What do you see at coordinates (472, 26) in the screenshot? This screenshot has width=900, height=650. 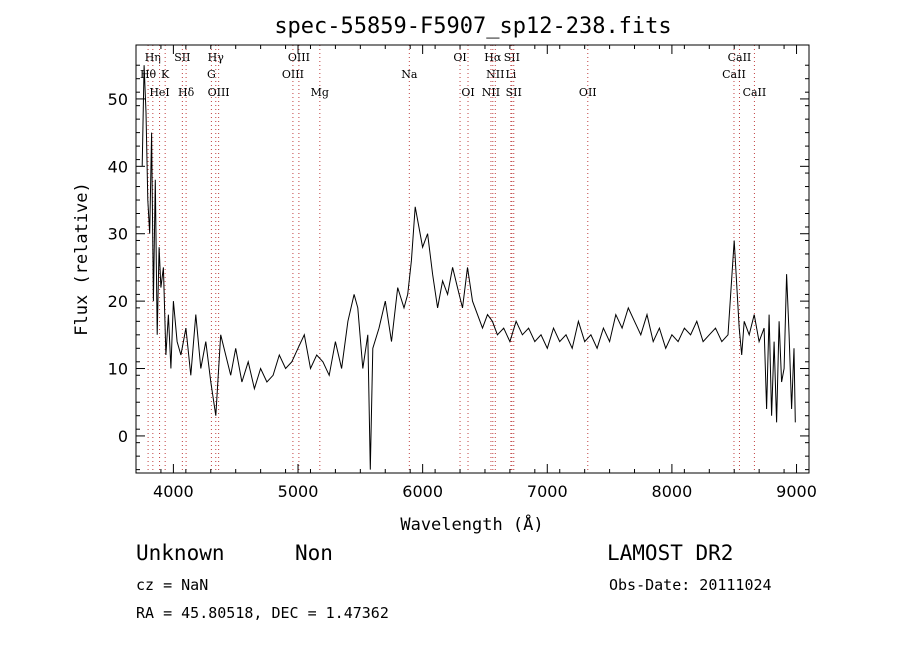 I see `chart-title: spec-55859-F5907_sp12-238.fits` at bounding box center [472, 26].